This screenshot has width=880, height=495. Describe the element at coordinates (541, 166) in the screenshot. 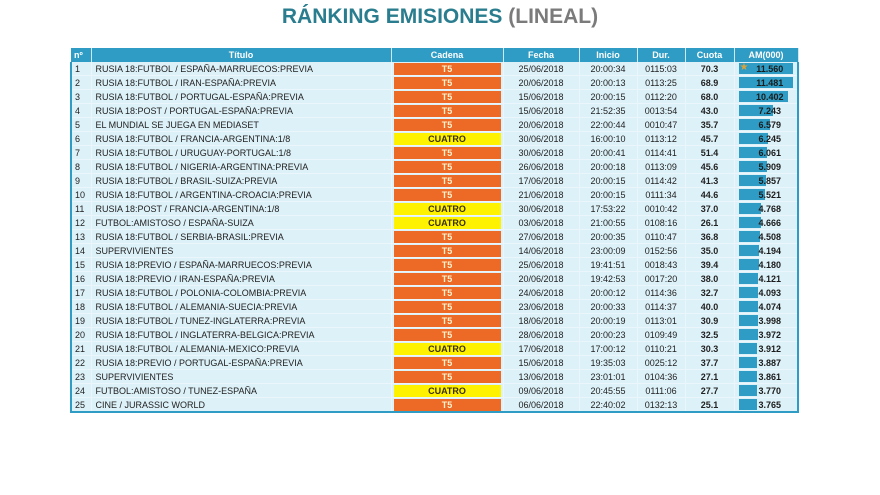

I see `cell-fecha: 26/06/2018` at that location.